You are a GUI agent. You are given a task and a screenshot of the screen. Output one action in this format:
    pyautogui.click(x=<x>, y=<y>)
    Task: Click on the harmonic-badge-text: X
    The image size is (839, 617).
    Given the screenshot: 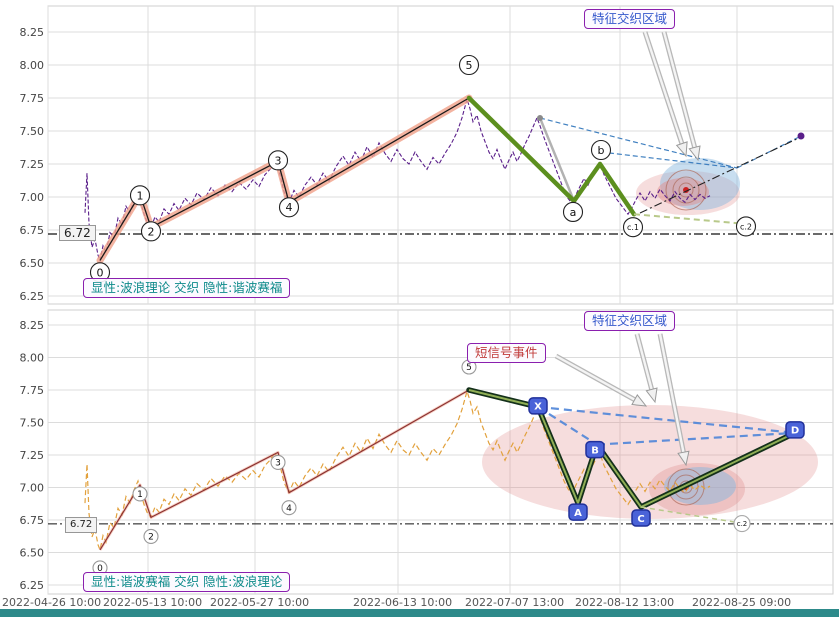 What is the action you would take?
    pyautogui.click(x=538, y=407)
    